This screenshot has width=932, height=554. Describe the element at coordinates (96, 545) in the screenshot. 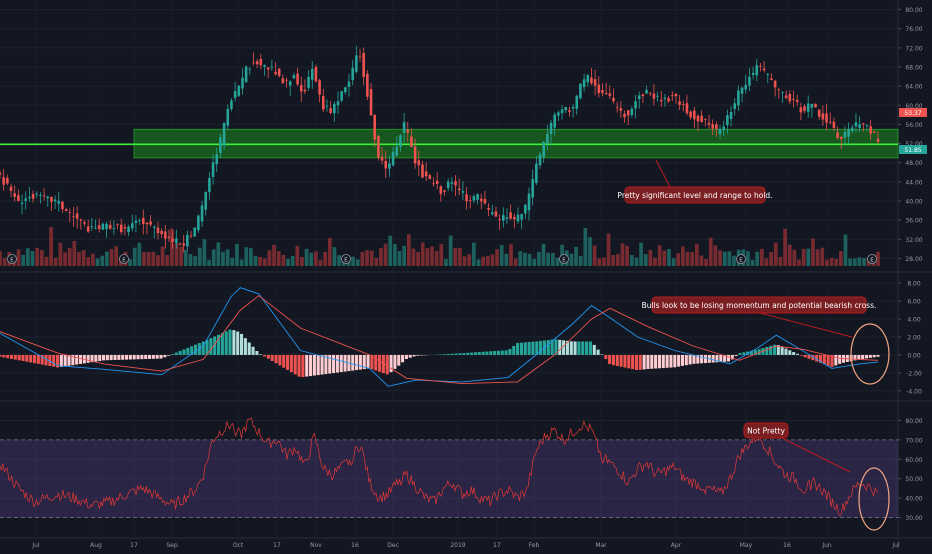

I see `time-tick-label: Aug` at that location.